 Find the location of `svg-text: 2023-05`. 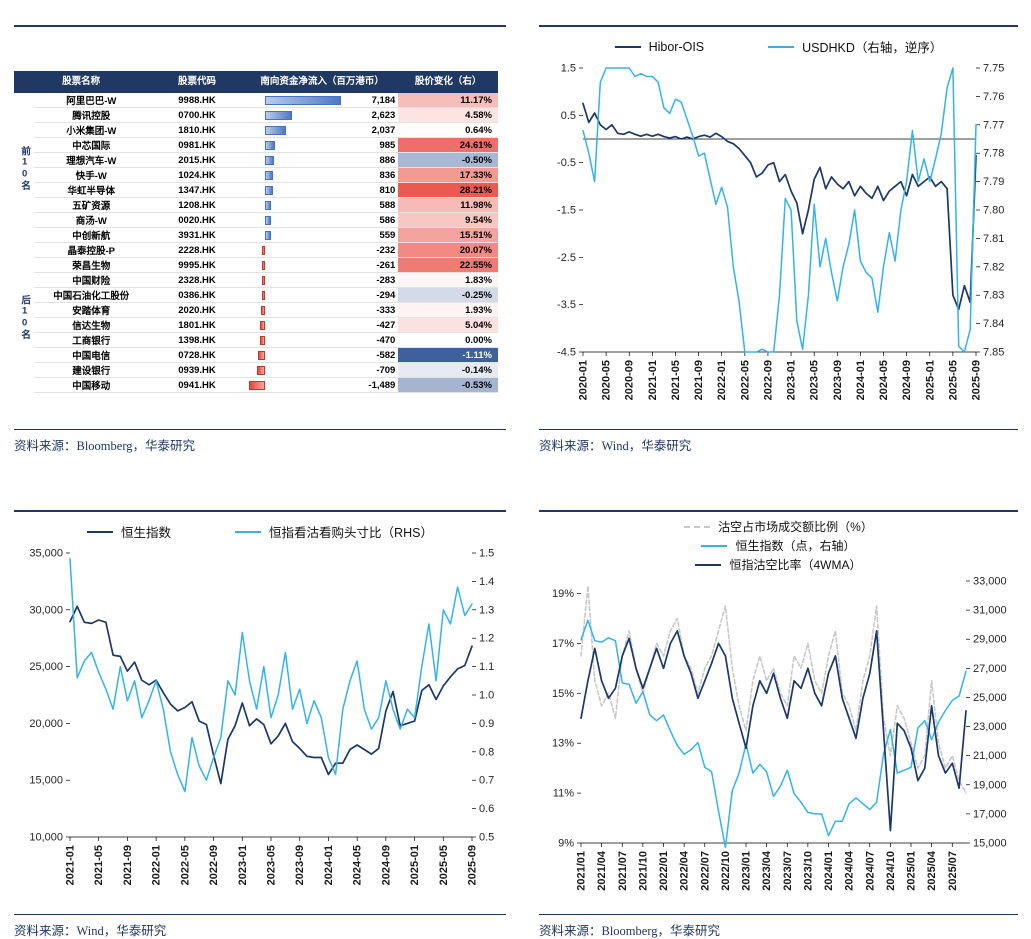

svg-text: 2023-05 is located at coordinates (815, 380).